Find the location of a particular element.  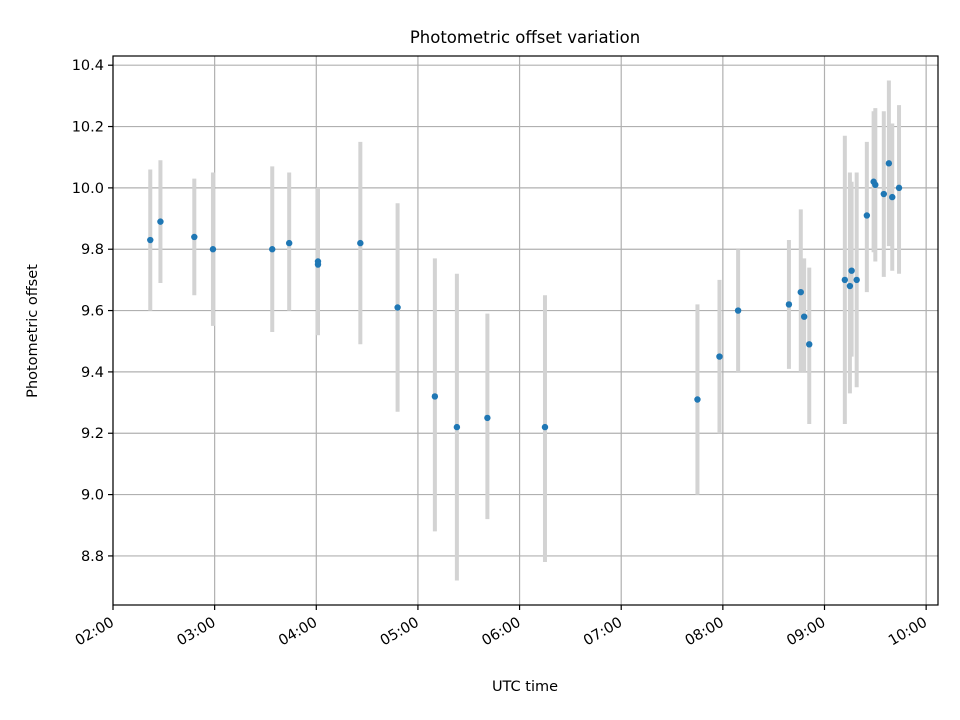

y-tick-label: 9.8 is located at coordinates (92, 250).